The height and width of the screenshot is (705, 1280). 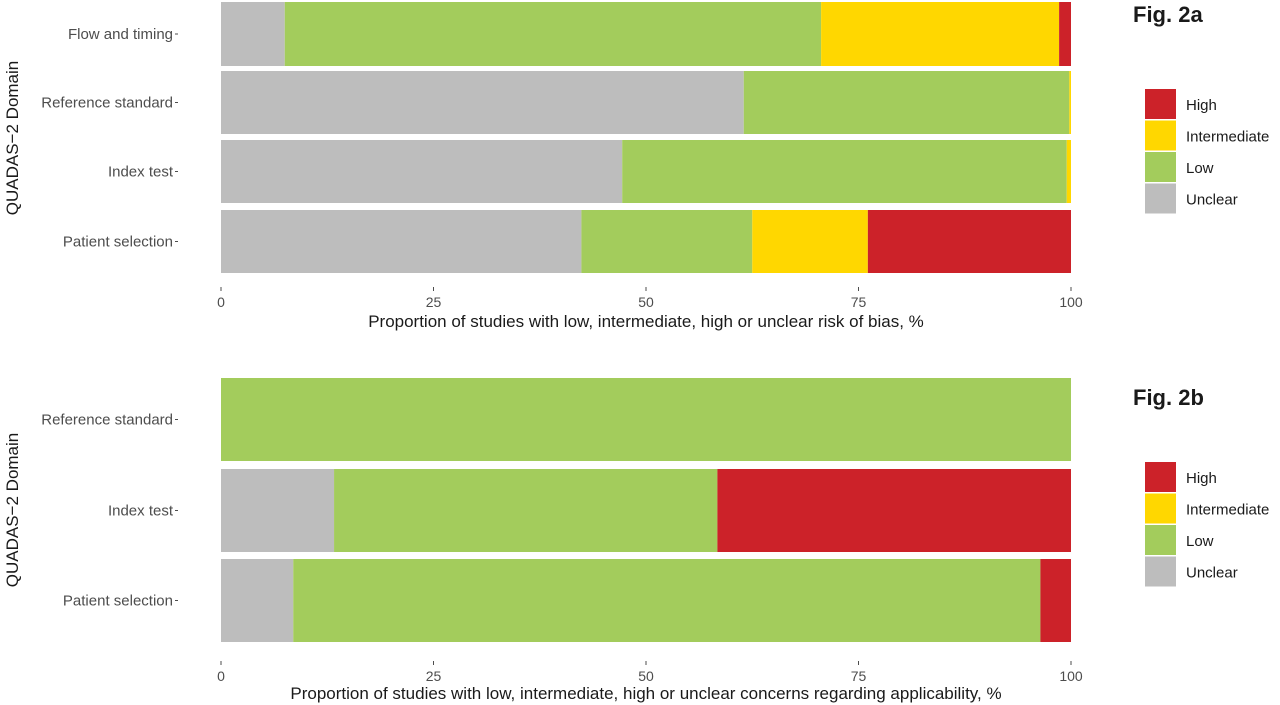 I want to click on panel-b-x-tick-label: 25, so click(x=434, y=676).